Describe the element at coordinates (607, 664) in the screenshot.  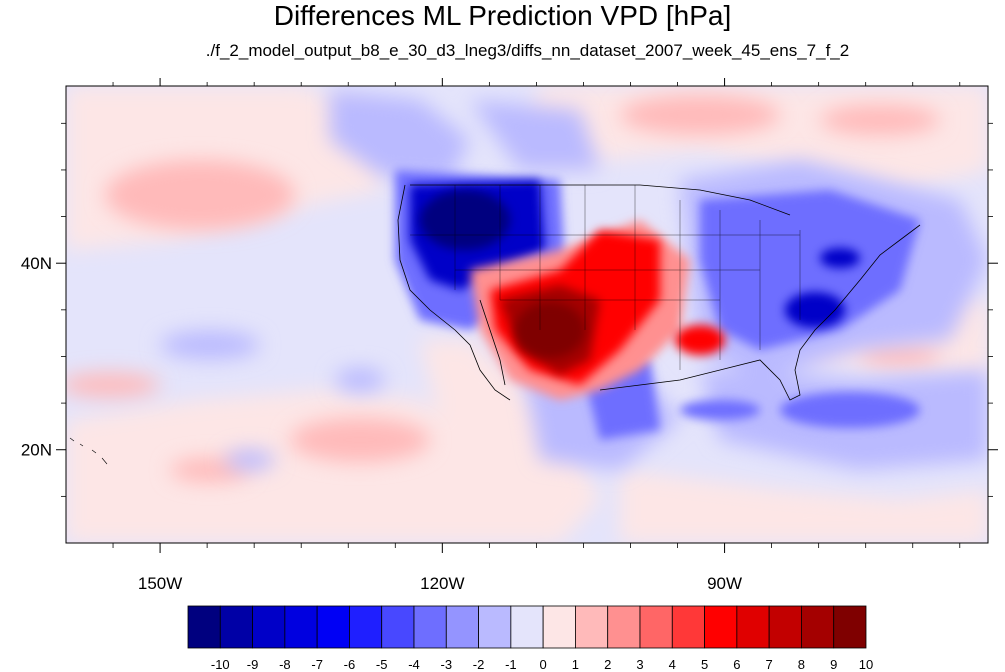
I see `colorbar-label: 2` at that location.